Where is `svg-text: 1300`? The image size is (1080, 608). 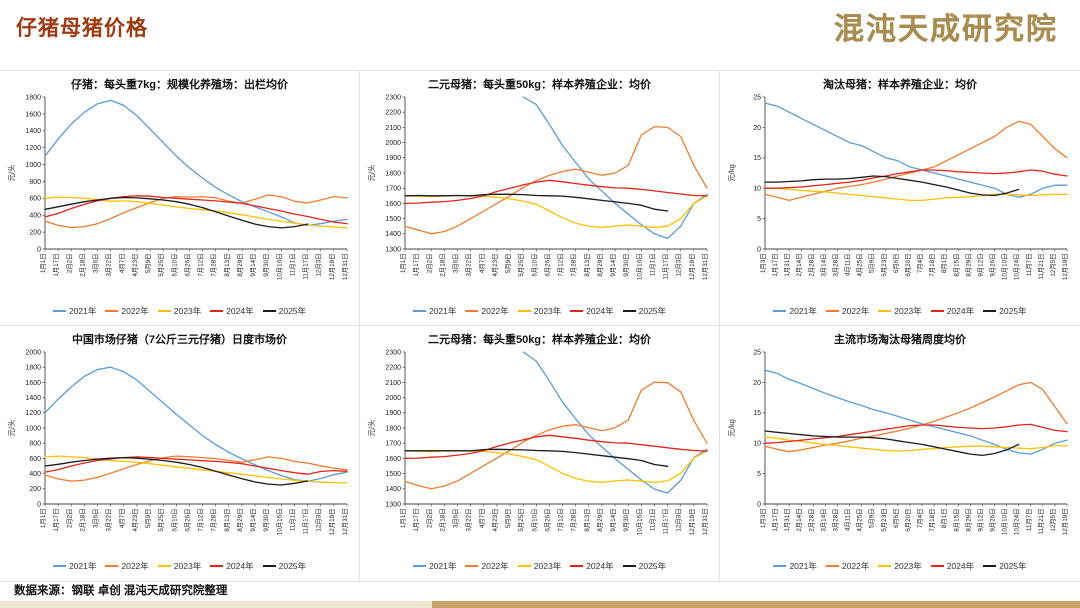 svg-text: 1300 is located at coordinates (393, 504).